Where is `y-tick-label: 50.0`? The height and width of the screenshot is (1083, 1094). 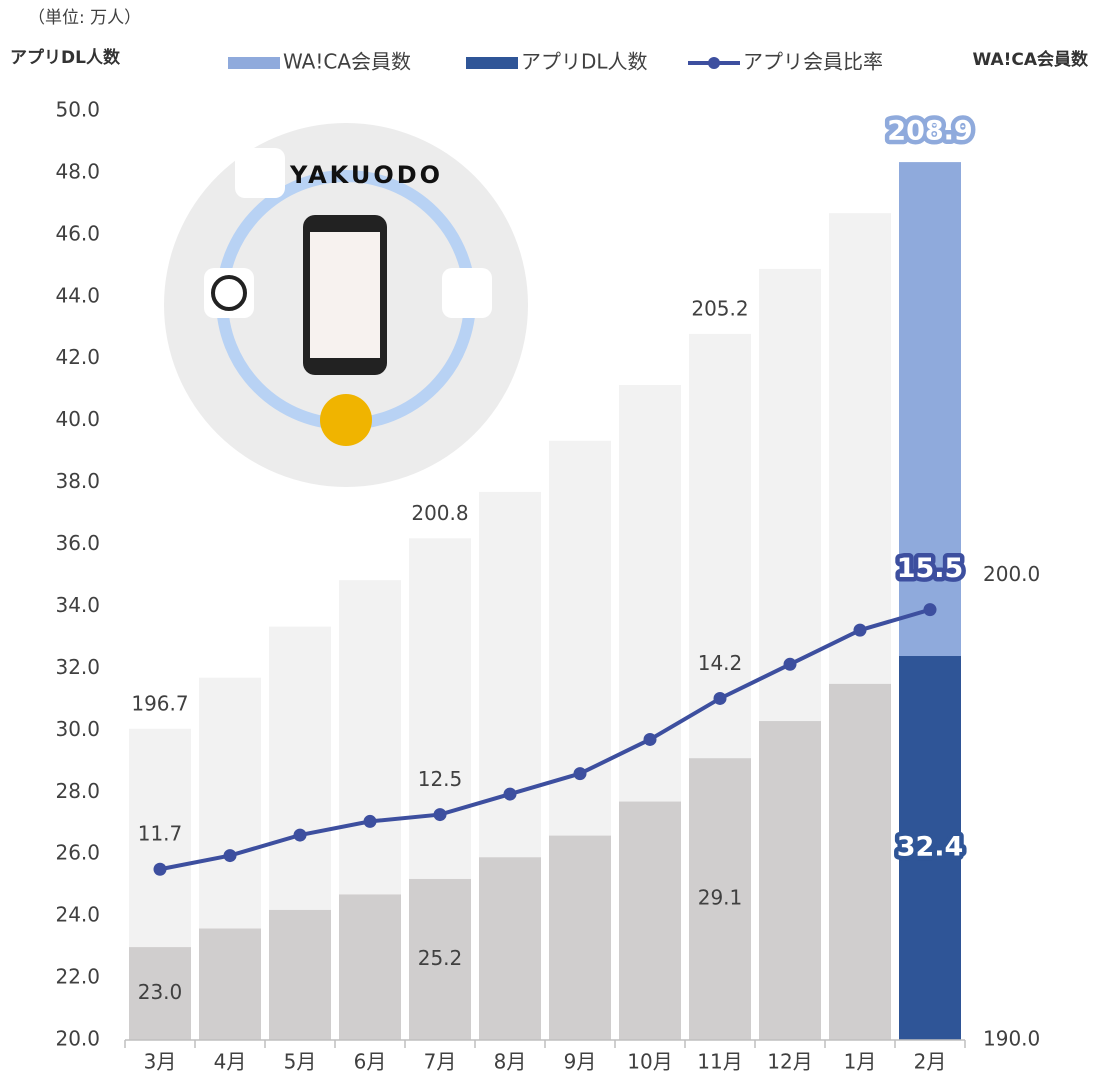 y-tick-label: 50.0 is located at coordinates (77, 110).